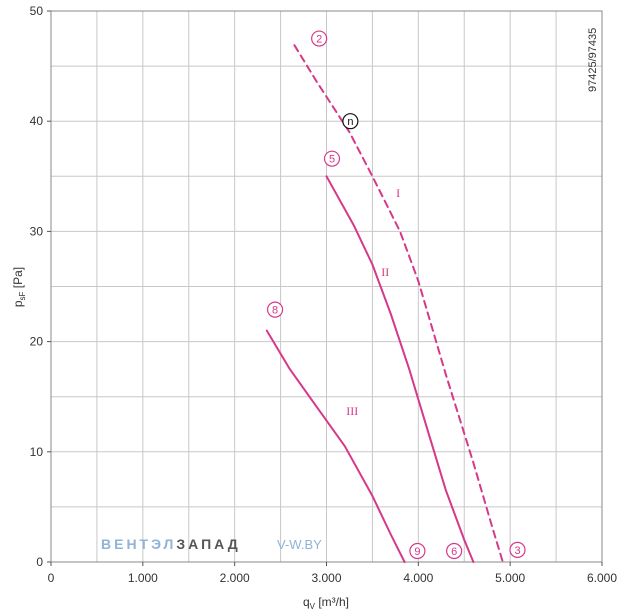 The width and height of the screenshot is (644, 612). What do you see at coordinates (37, 11) in the screenshot?
I see `y-tick-label: 50` at bounding box center [37, 11].